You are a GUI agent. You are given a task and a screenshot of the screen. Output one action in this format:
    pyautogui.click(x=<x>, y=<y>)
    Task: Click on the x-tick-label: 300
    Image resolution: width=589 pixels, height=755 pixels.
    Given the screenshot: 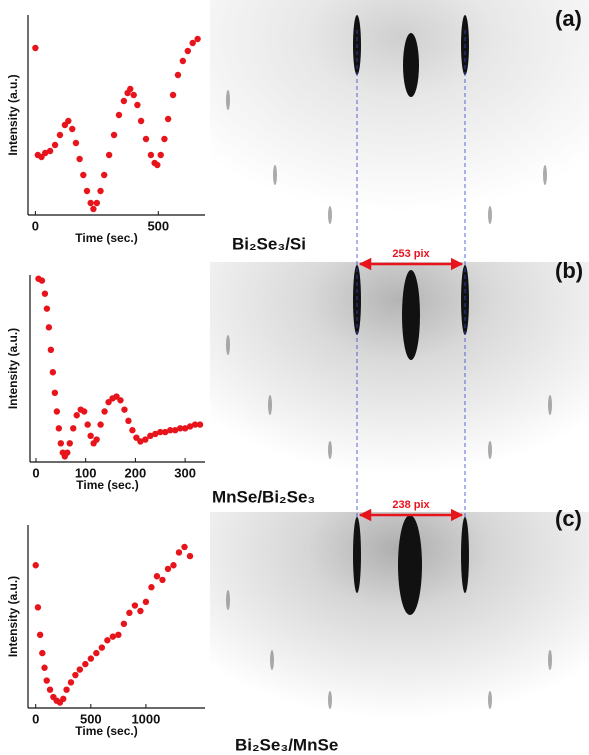 What is the action you would take?
    pyautogui.click(x=185, y=472)
    